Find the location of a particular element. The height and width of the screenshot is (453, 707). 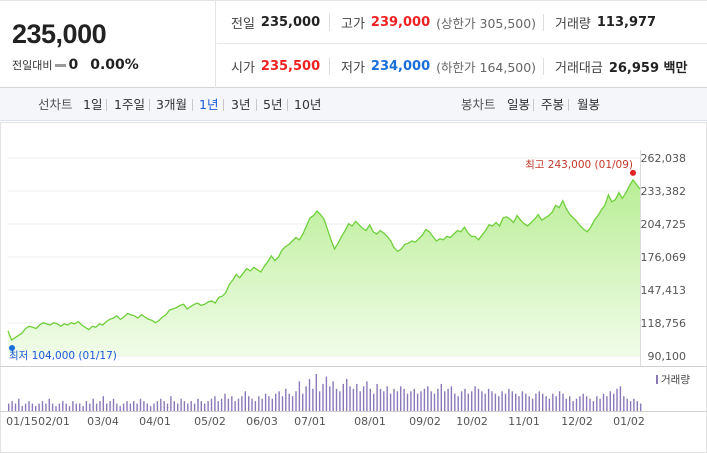

tab-3months: 3개월 is located at coordinates (171, 104).